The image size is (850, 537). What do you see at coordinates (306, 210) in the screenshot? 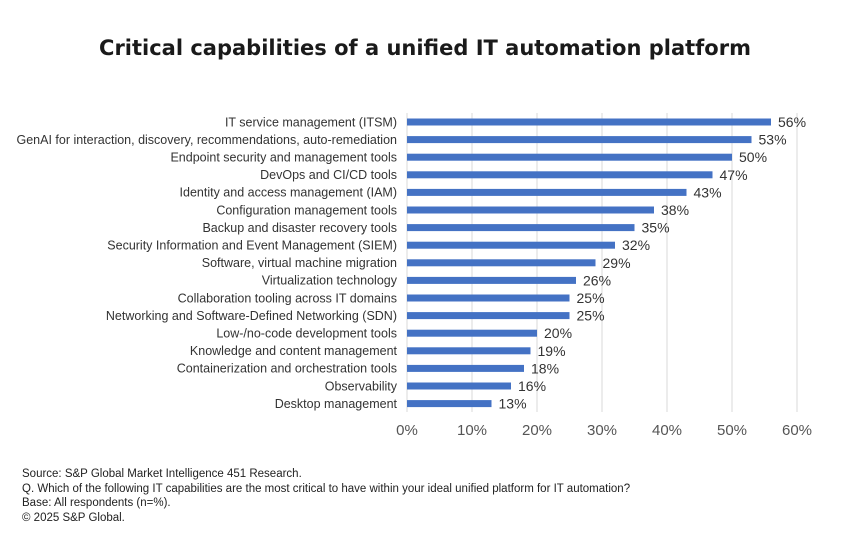
I see `category-label: Configuration management tools` at bounding box center [306, 210].